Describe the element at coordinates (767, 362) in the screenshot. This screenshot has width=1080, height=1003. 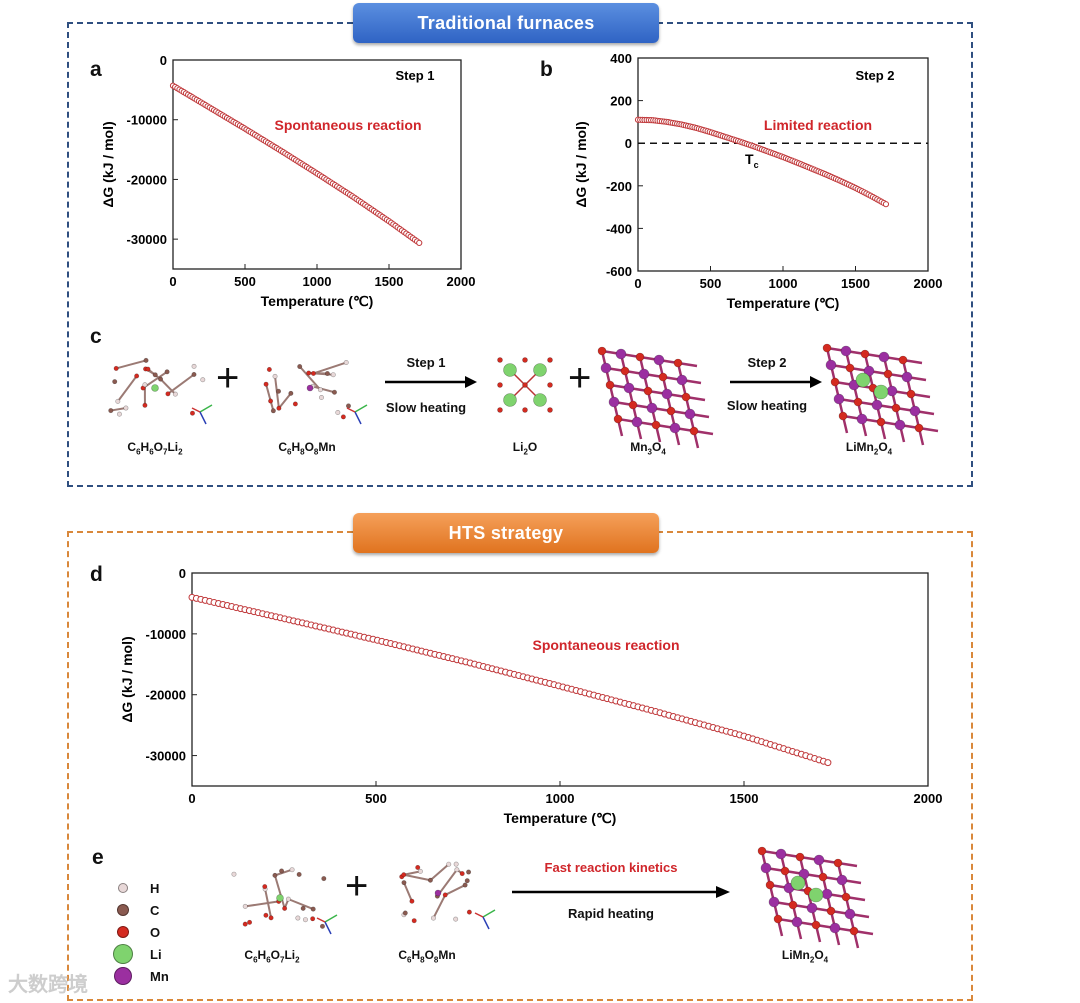
I see `step2-label: Step 2` at that location.